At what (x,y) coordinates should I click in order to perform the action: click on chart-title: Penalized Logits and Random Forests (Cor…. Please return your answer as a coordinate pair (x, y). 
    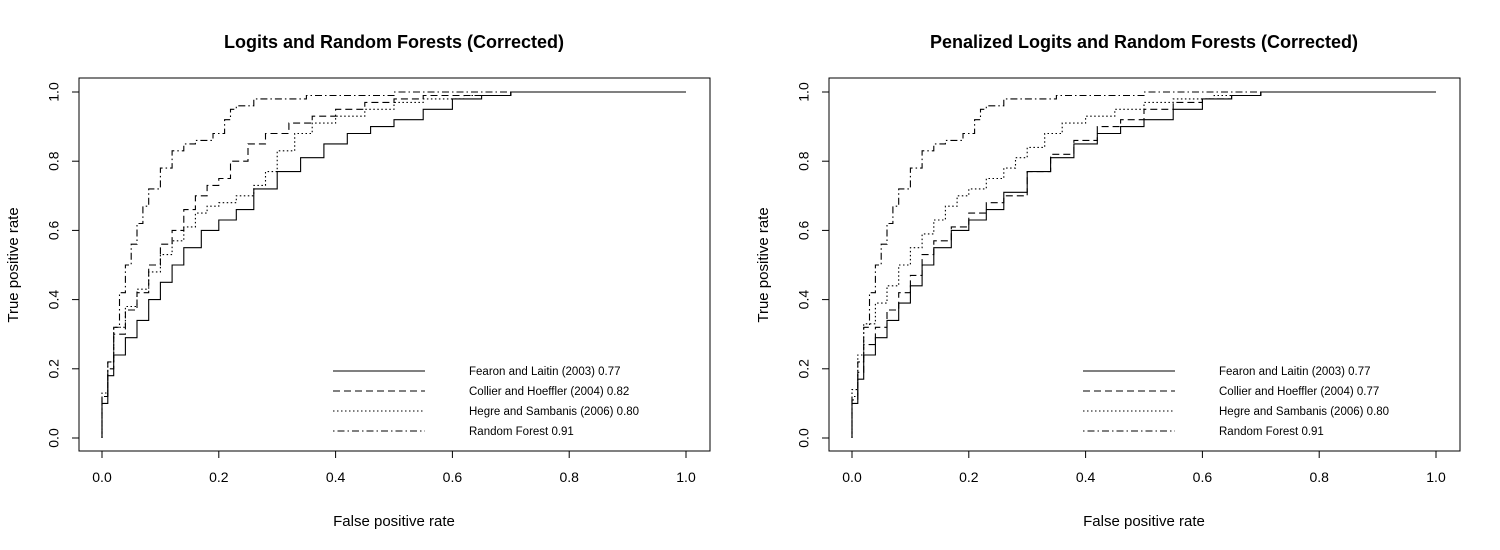
    Looking at the image, I should click on (1144, 42).